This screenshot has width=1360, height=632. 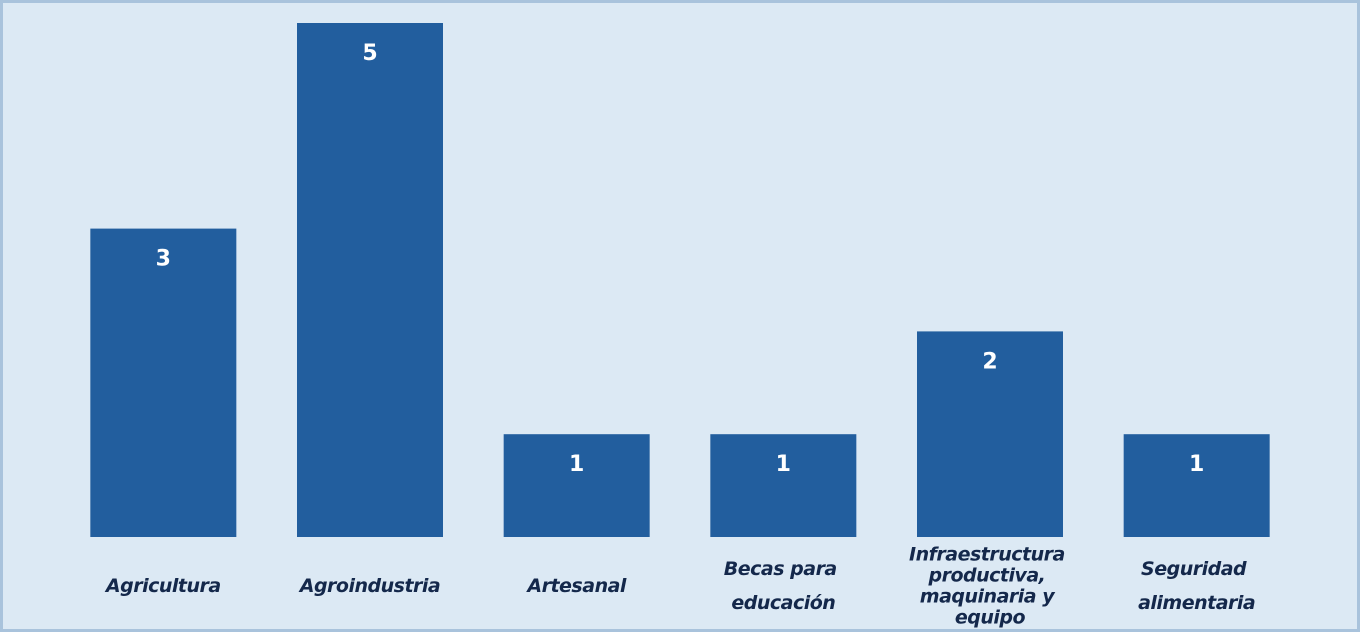 I want to click on value-label: 3, so click(x=163, y=259).